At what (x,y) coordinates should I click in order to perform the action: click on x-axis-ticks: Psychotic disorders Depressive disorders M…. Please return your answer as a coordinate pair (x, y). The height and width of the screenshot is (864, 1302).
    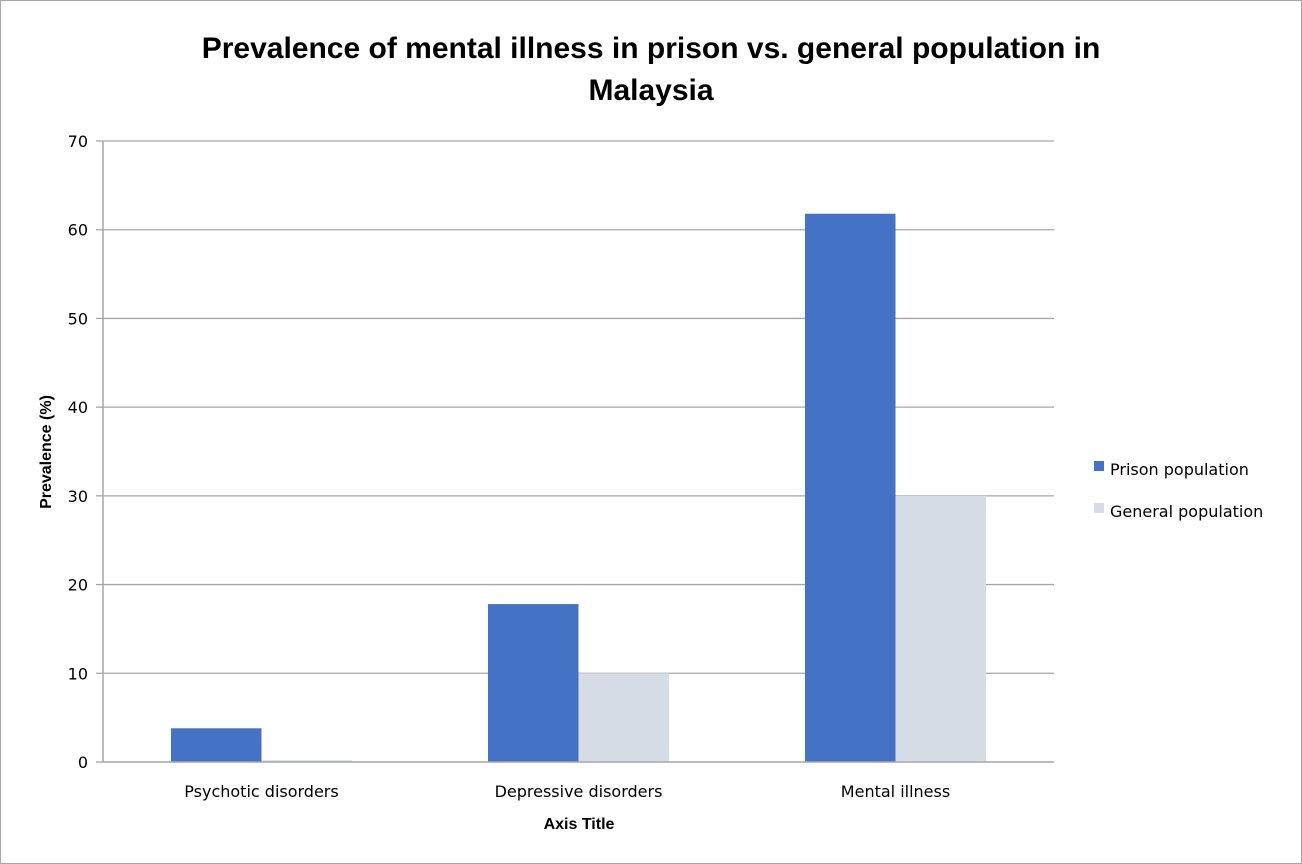
    Looking at the image, I should click on (567, 791).